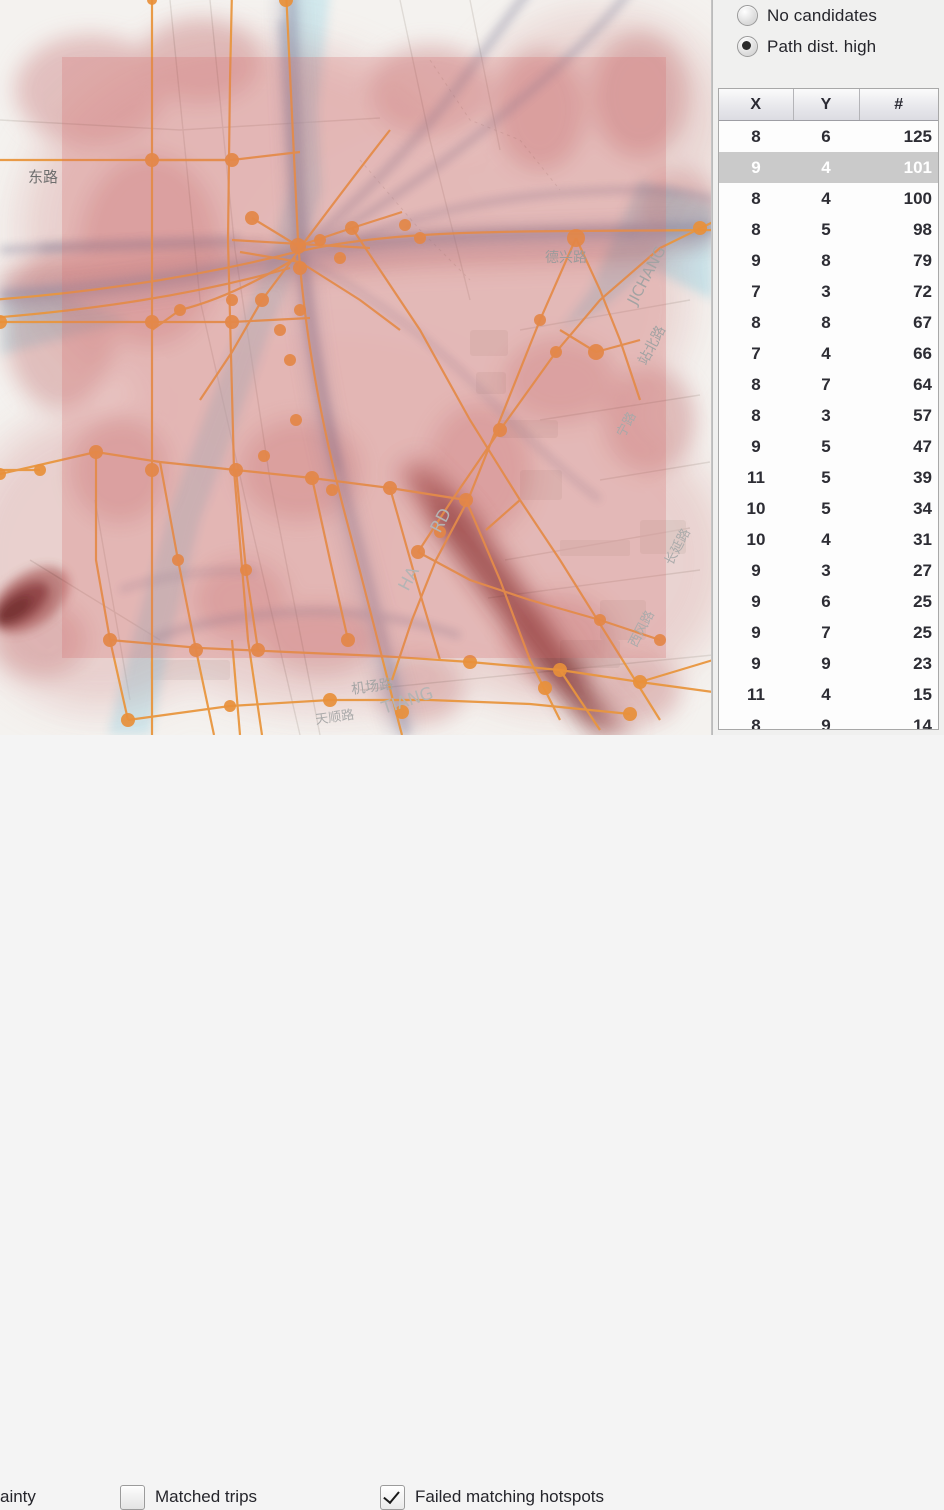  Describe the element at coordinates (206, 1496) in the screenshot. I see `checkbox-matched-trips-label: Matched trips` at that location.